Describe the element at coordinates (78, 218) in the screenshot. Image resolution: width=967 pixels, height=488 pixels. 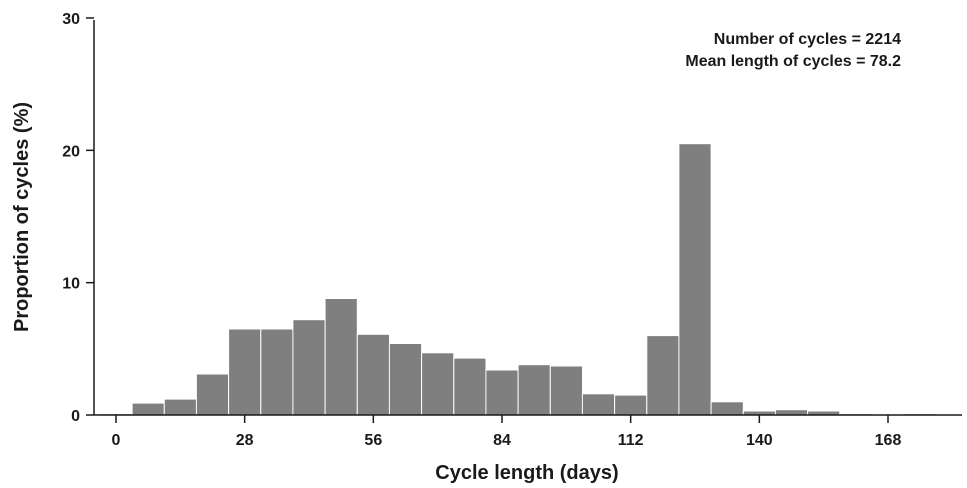
I see `y-ticks-layer: 0 10 20 30` at that location.